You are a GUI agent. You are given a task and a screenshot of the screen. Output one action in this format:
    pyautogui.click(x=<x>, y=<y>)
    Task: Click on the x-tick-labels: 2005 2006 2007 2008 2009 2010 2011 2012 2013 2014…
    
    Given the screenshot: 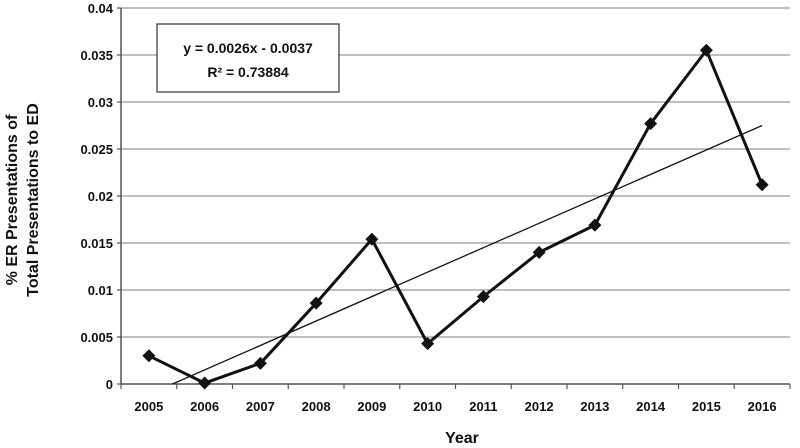 What is the action you would take?
    pyautogui.click(x=455, y=406)
    